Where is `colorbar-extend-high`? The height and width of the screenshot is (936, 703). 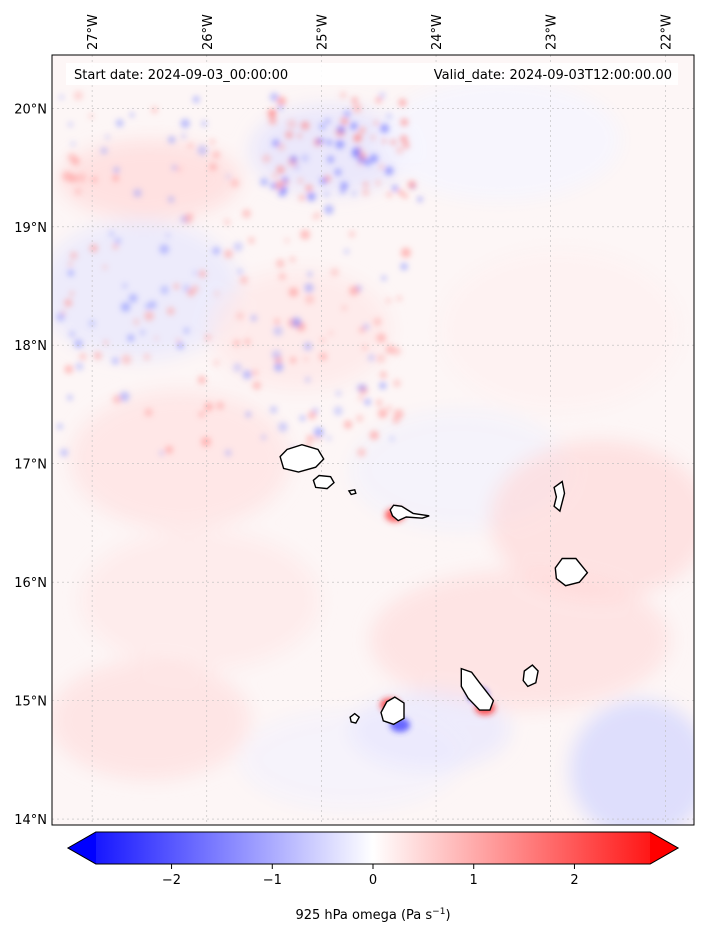
colorbar-extend-high is located at coordinates (664, 848).